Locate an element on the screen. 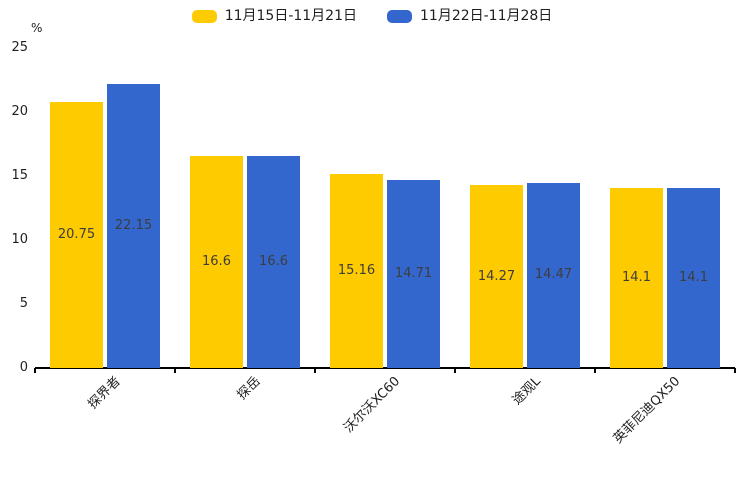 This screenshot has width=744, height=496. x-axis-line is located at coordinates (385, 368).